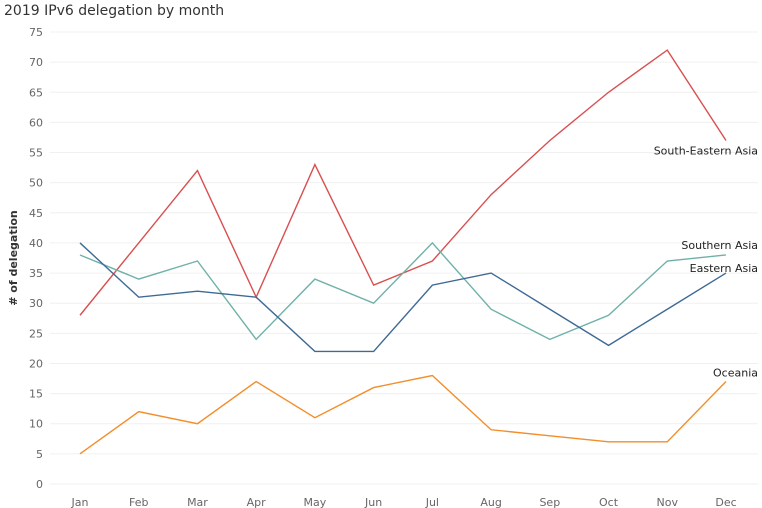 The width and height of the screenshot is (762, 508). What do you see at coordinates (735, 373) in the screenshot?
I see `series-label-oceania: Oceania` at bounding box center [735, 373].